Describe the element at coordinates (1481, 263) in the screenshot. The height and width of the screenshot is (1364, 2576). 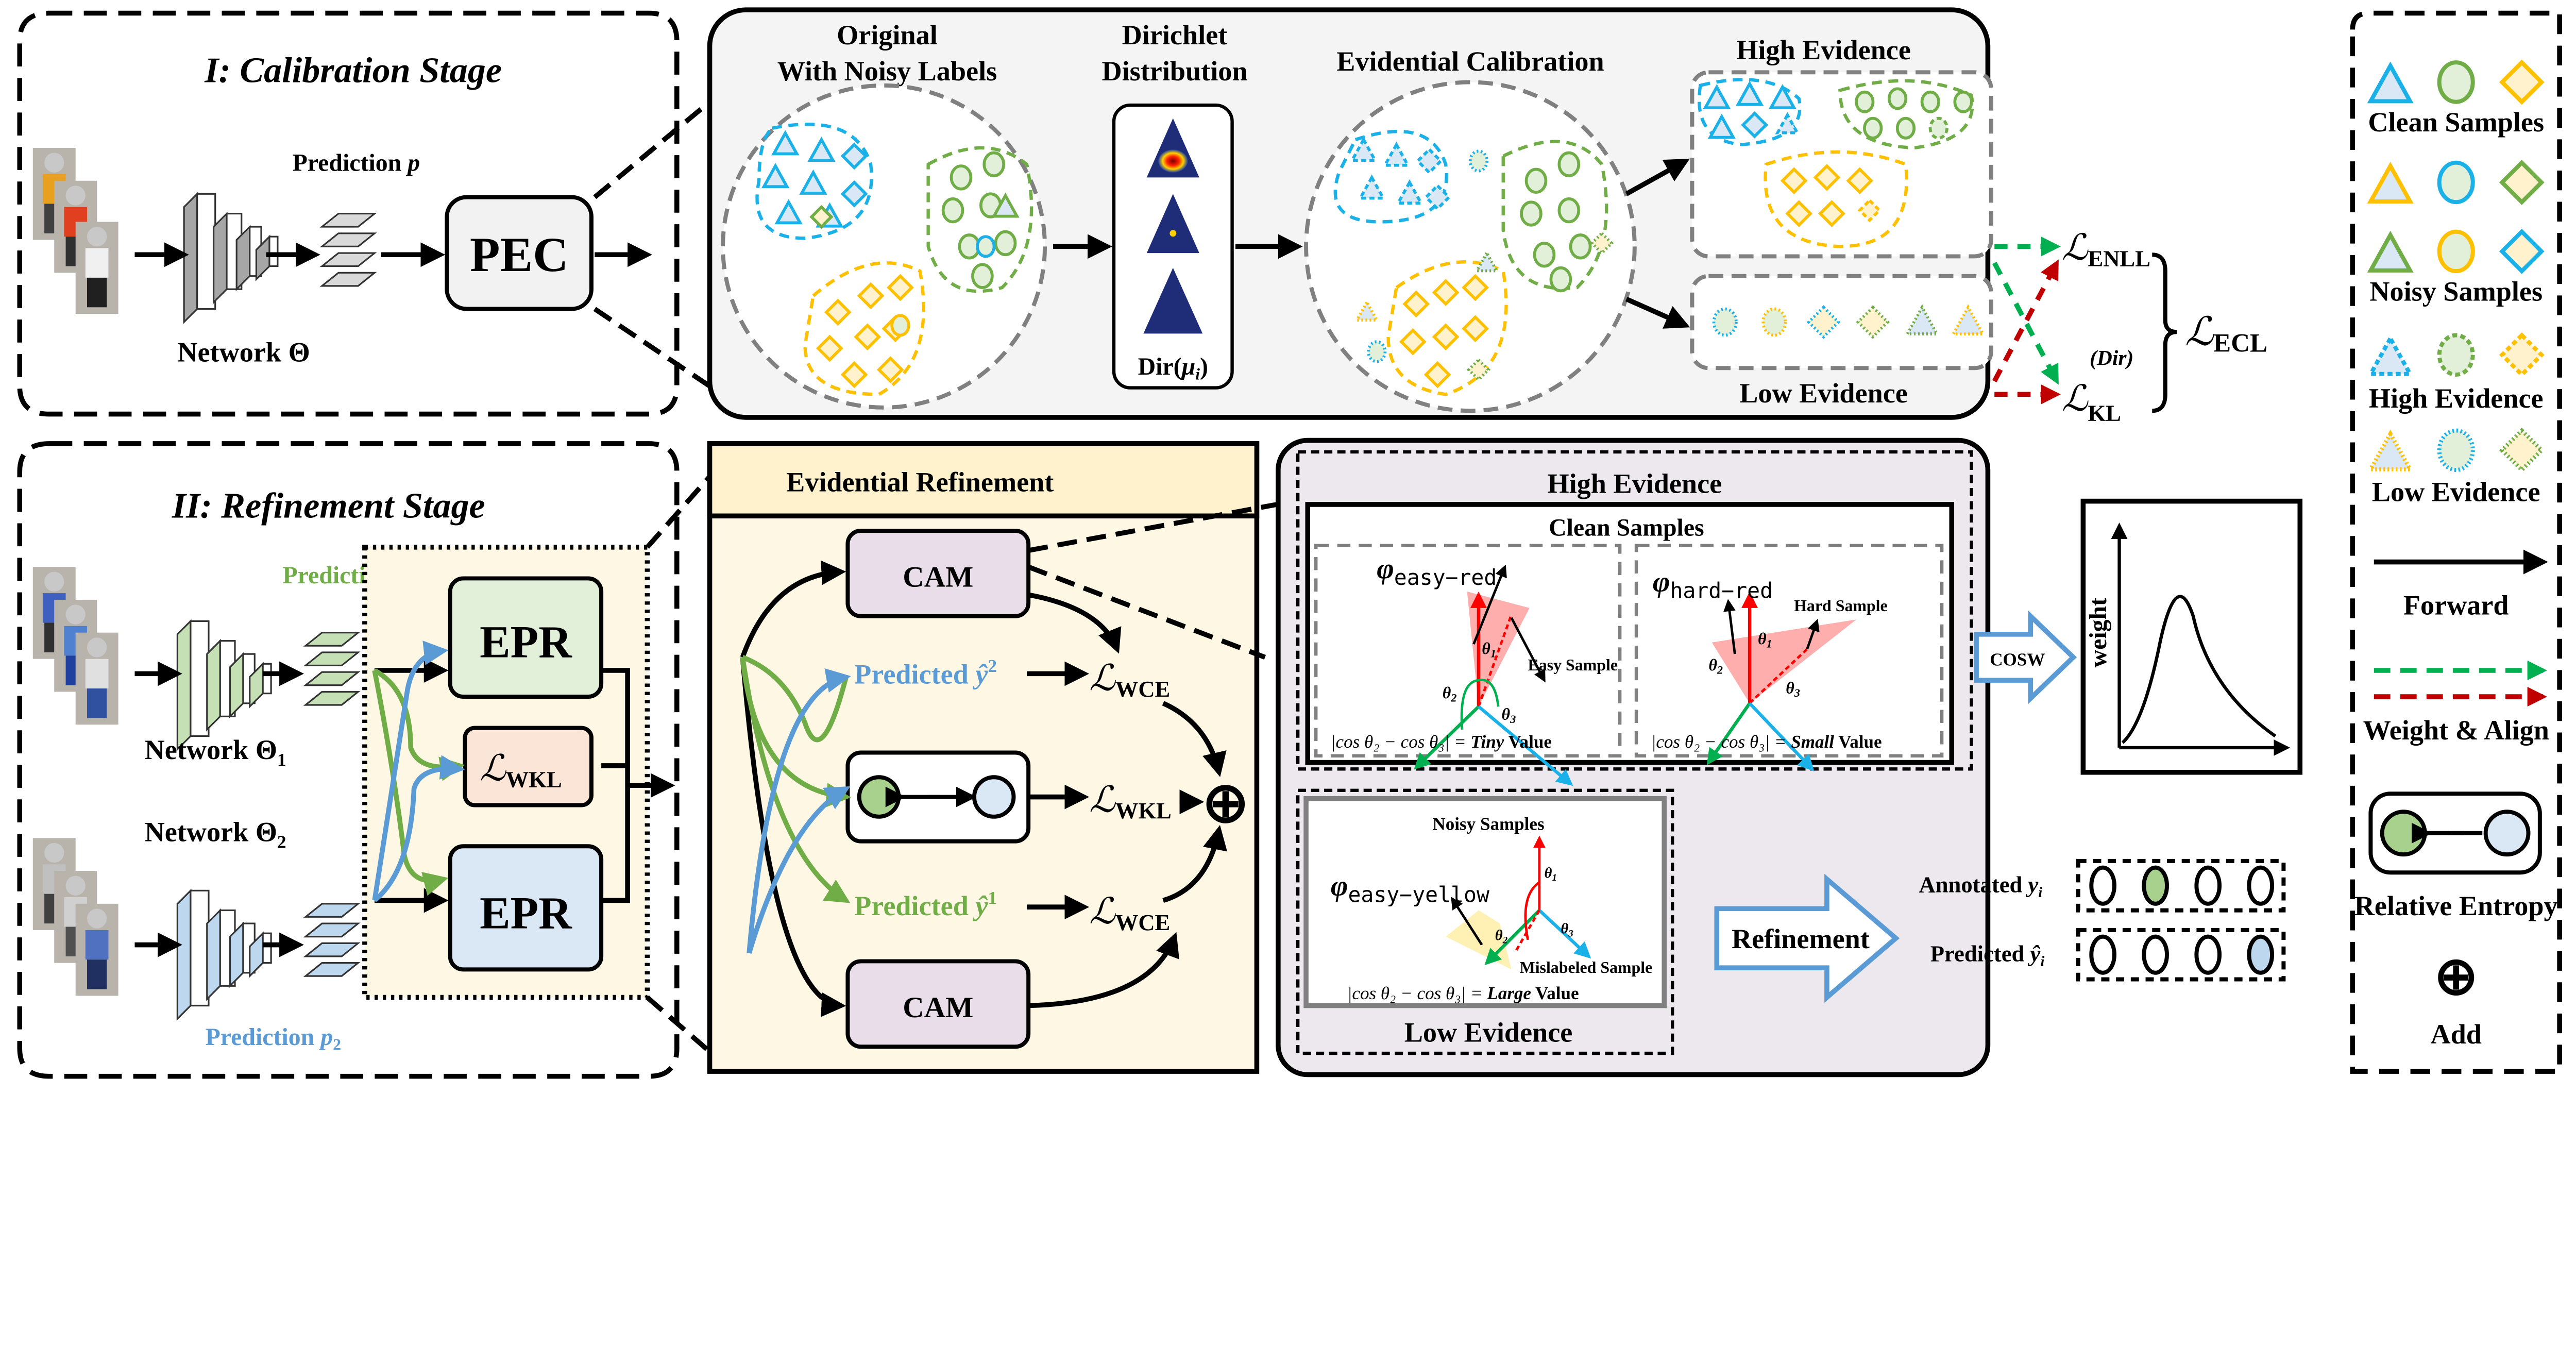
I see `calibrated-sample-markers` at that location.